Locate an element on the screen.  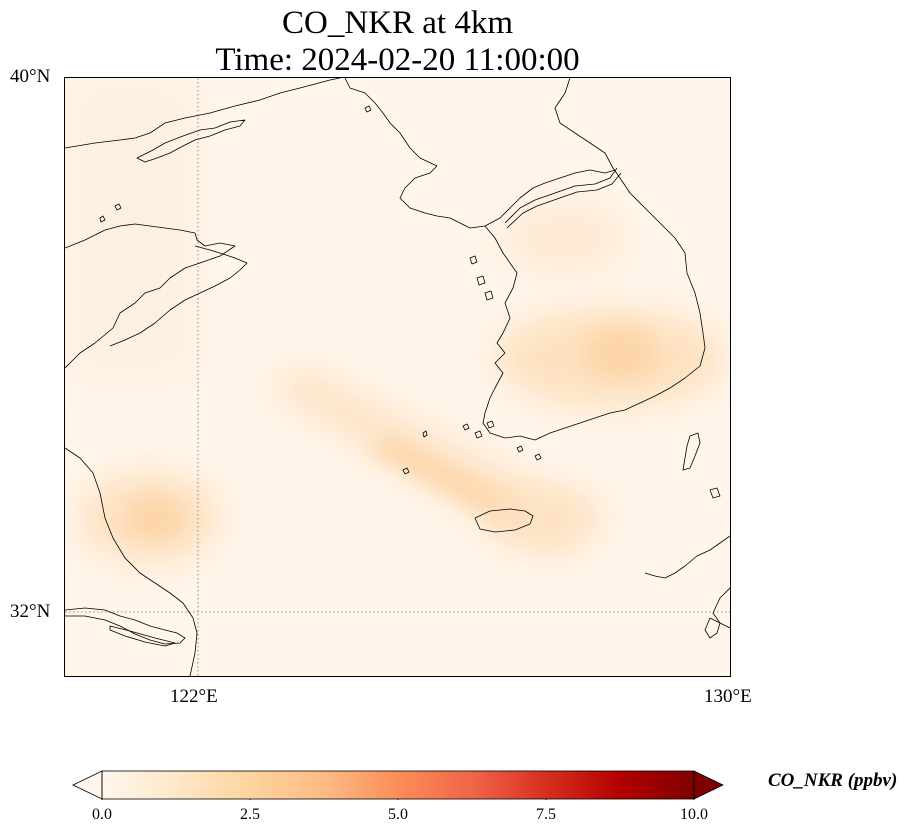
coastline-liaodong-peninsula is located at coordinates (191, 141).